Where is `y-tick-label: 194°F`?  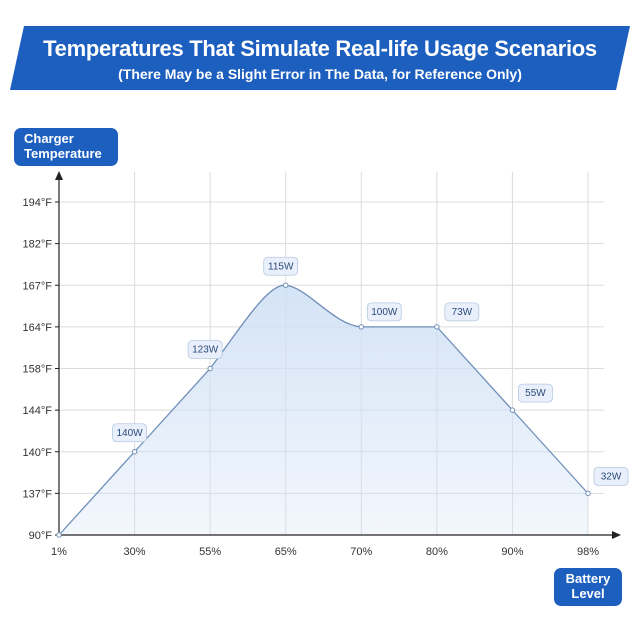
y-tick-label: 194°F is located at coordinates (38, 203).